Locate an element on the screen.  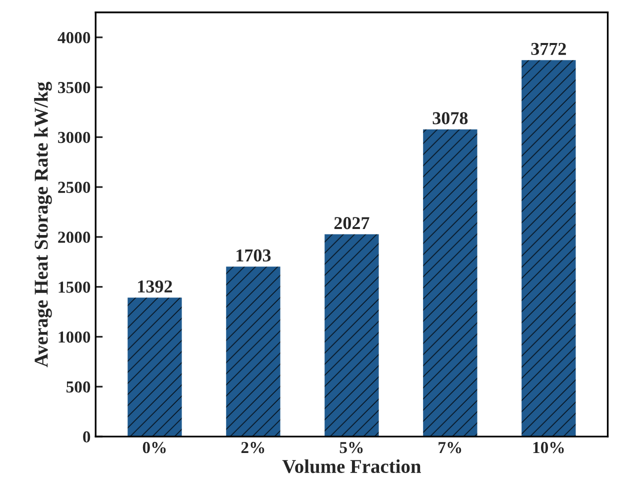
x-tick-label: 0% is located at coordinates (154, 448).